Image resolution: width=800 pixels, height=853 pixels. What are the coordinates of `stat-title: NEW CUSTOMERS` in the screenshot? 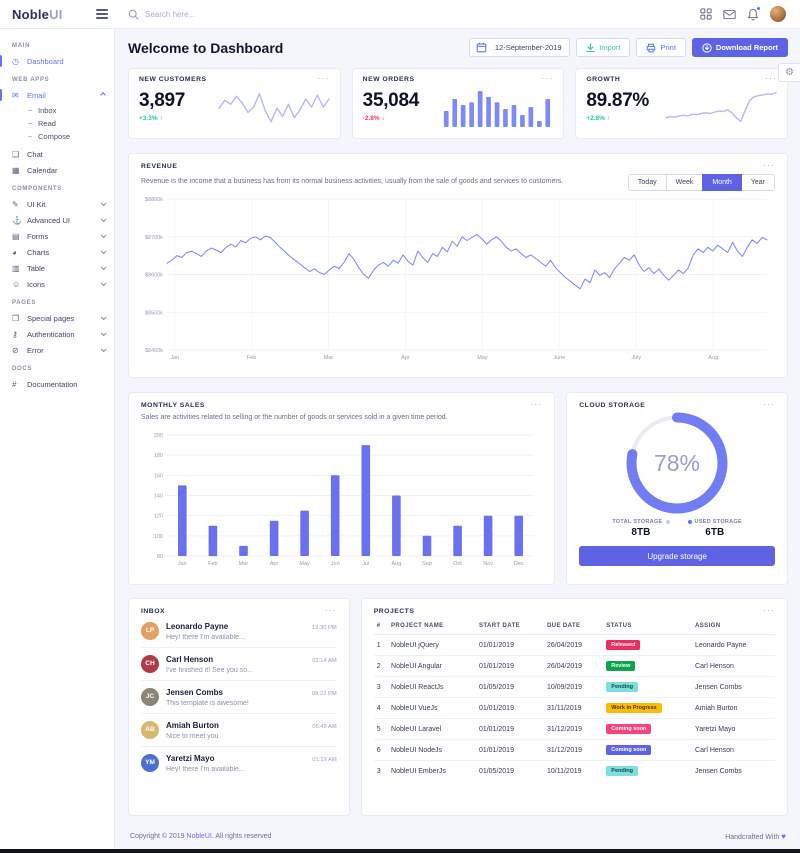 It's located at (173, 79).